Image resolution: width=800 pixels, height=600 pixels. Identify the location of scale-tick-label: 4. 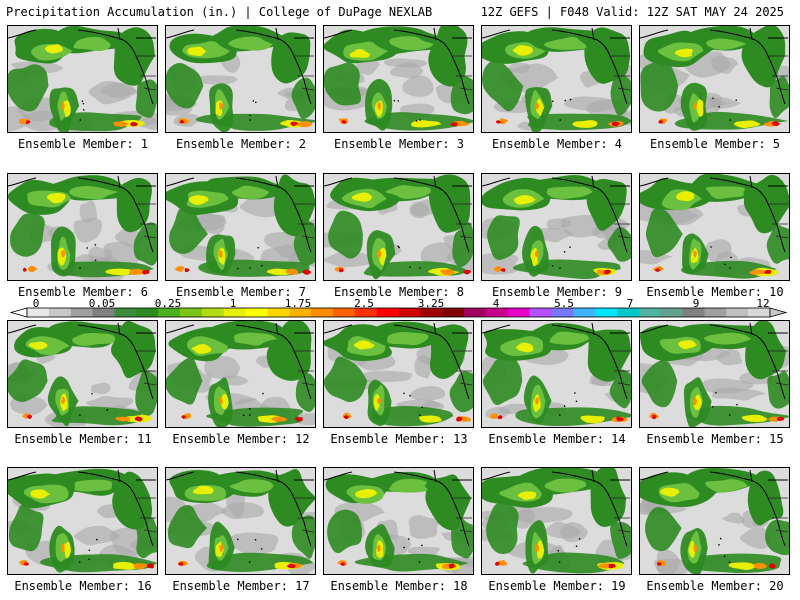
(496, 303).